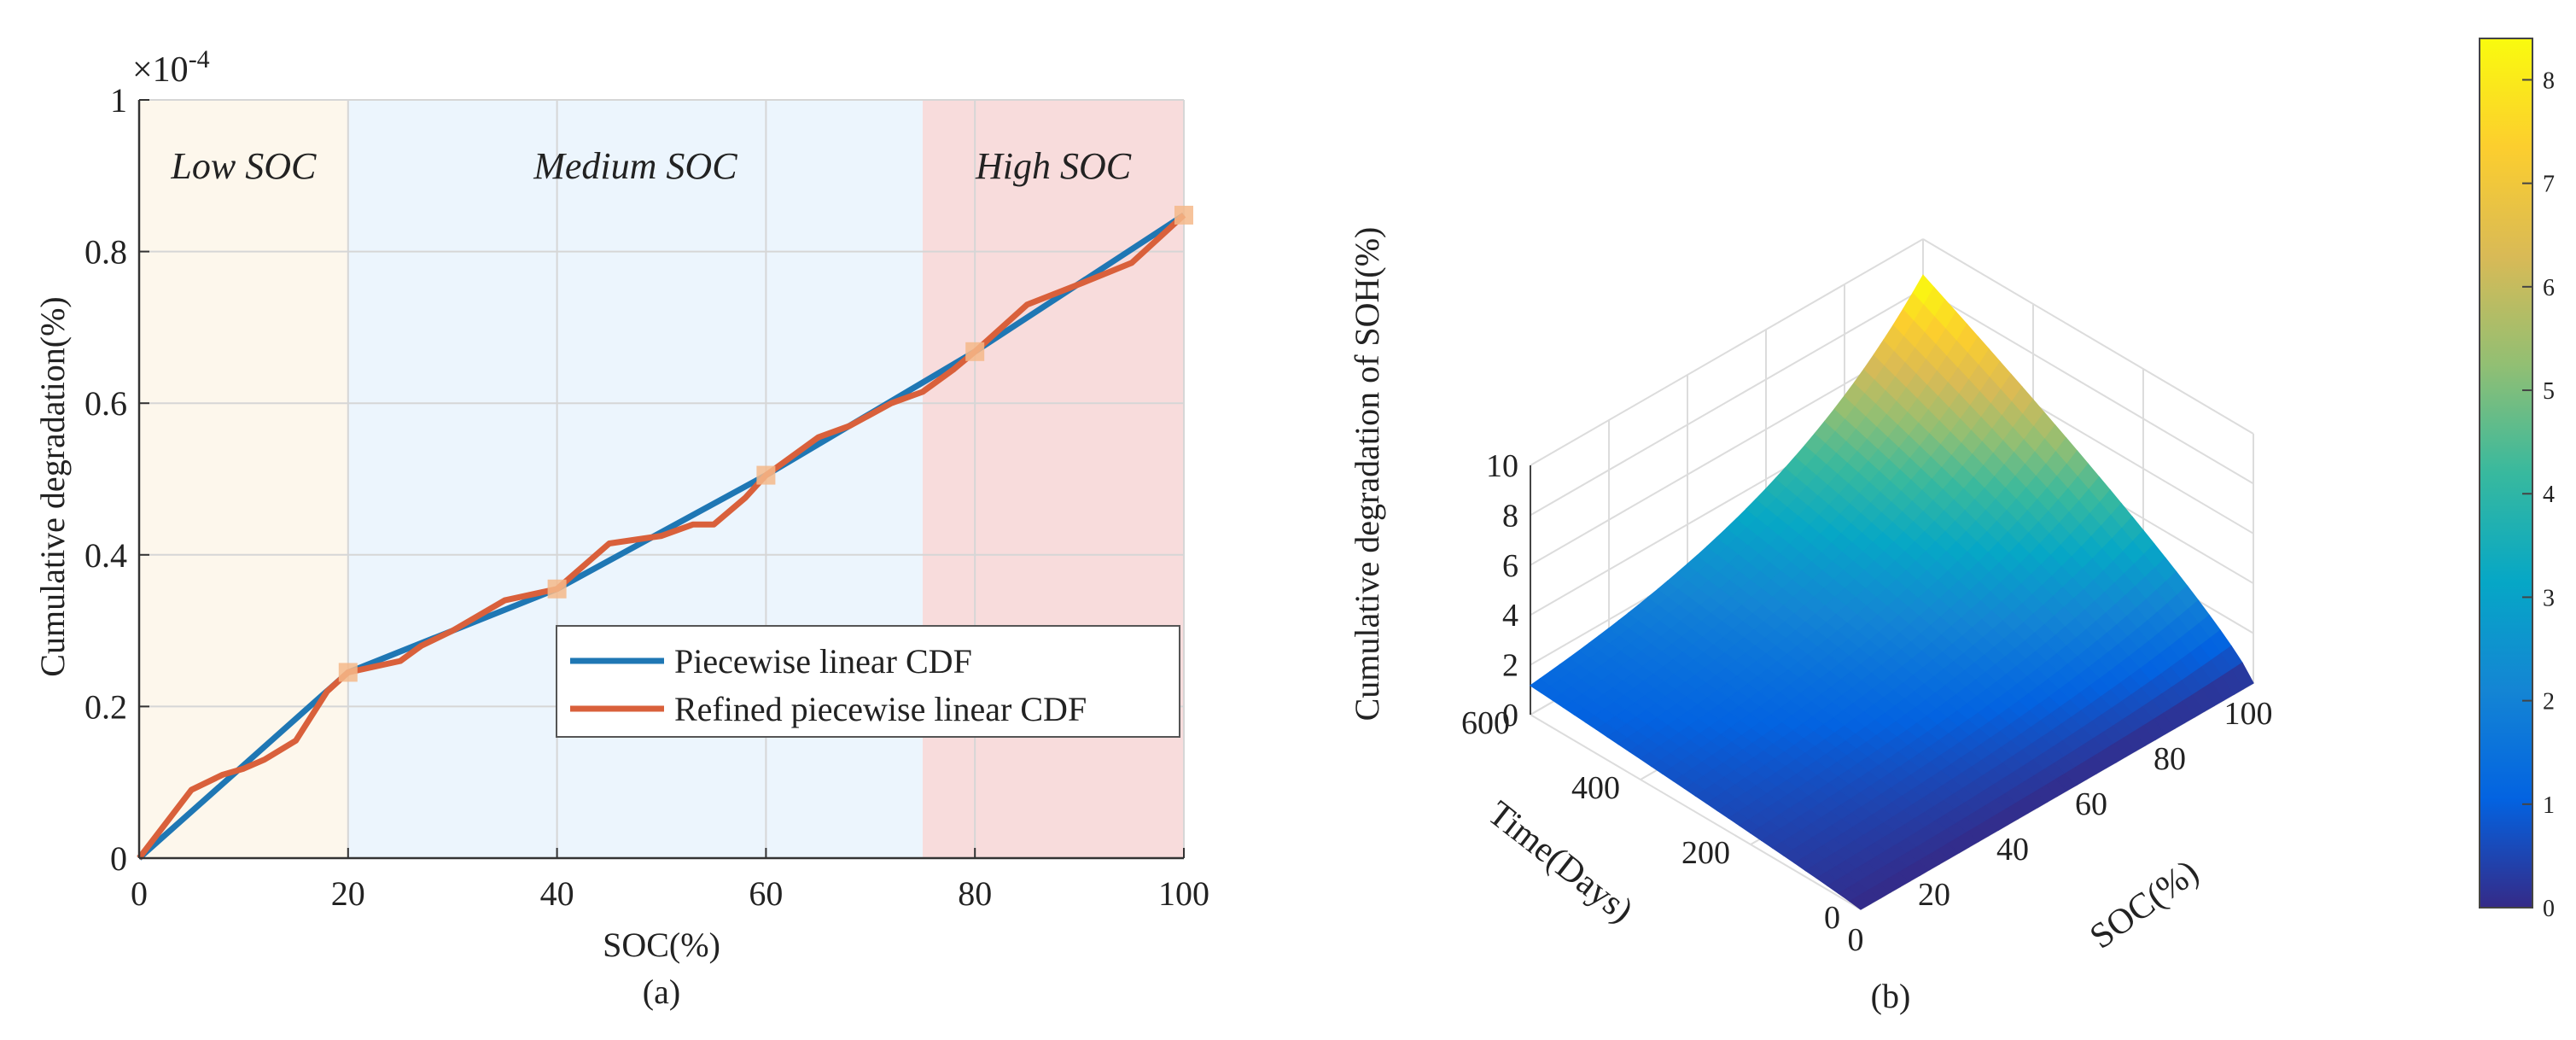  Describe the element at coordinates (1934, 895) in the screenshot. I see `soc-tick-label: 20` at that location.